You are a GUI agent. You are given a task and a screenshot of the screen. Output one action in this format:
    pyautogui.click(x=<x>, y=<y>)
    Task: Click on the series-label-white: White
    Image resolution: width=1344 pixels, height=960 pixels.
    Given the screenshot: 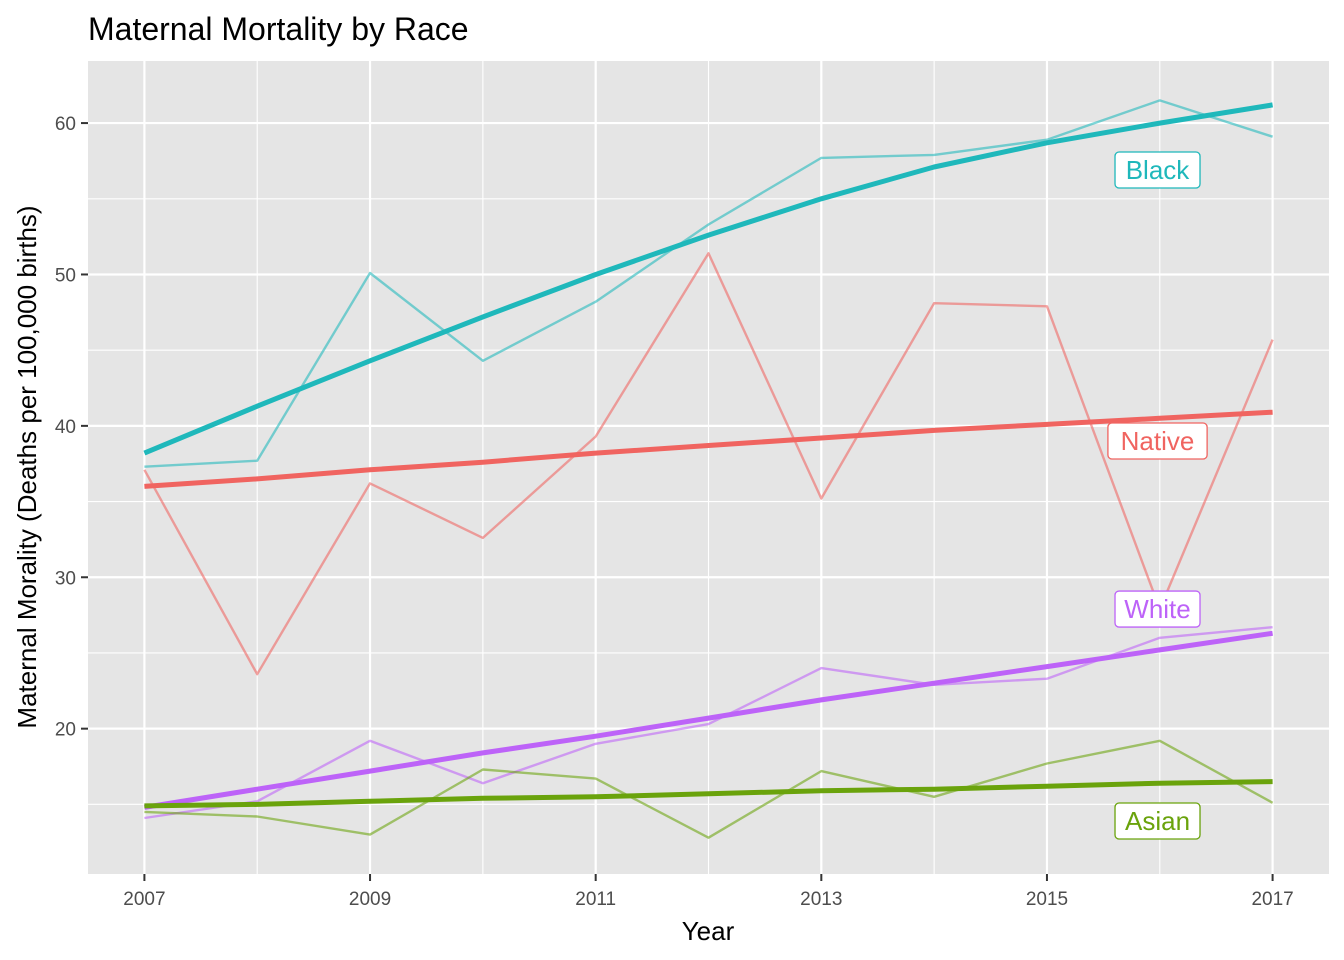 What is the action you would take?
    pyautogui.click(x=1157, y=609)
    